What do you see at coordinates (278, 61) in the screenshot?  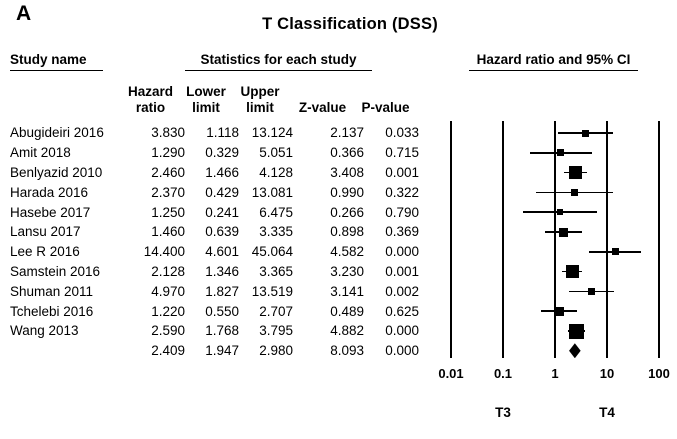 I see `column-group-statistics: Statistics for each study` at bounding box center [278, 61].